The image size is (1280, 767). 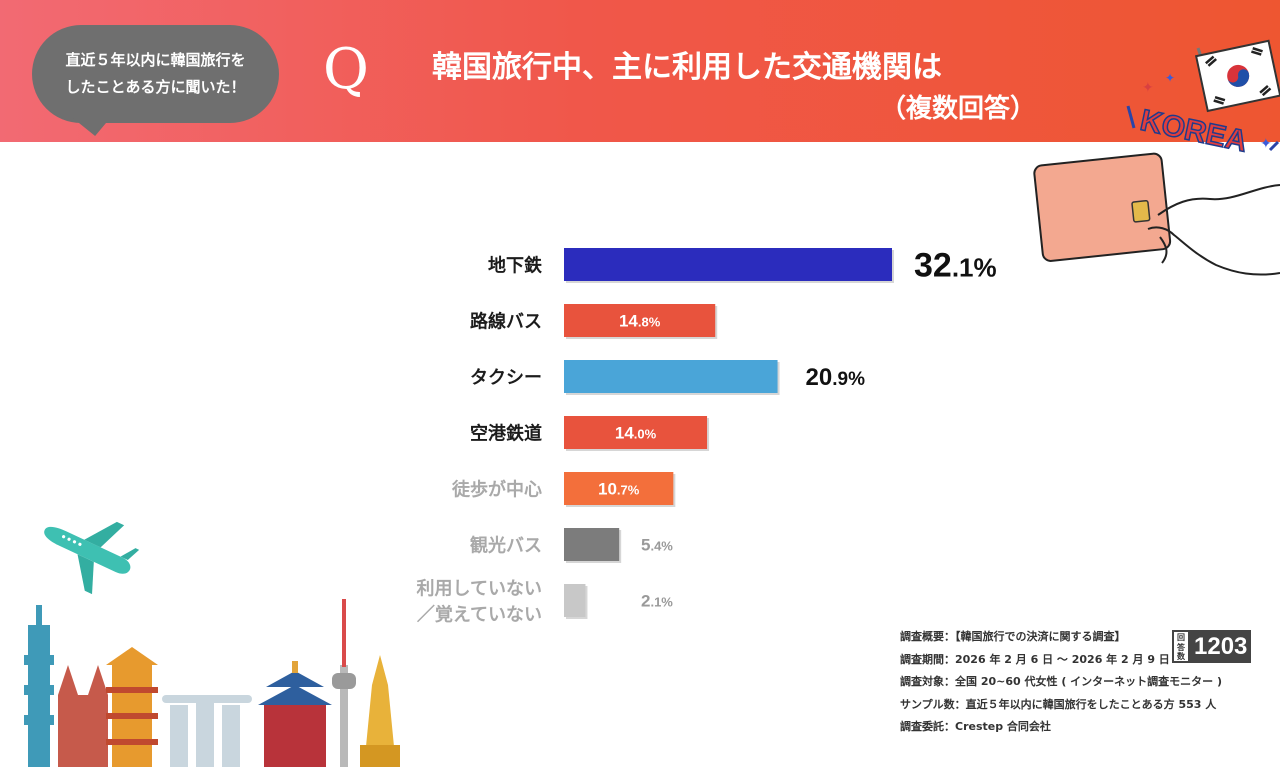 What do you see at coordinates (479, 615) in the screenshot?
I see `category-label: ／覚えていない` at bounding box center [479, 615].